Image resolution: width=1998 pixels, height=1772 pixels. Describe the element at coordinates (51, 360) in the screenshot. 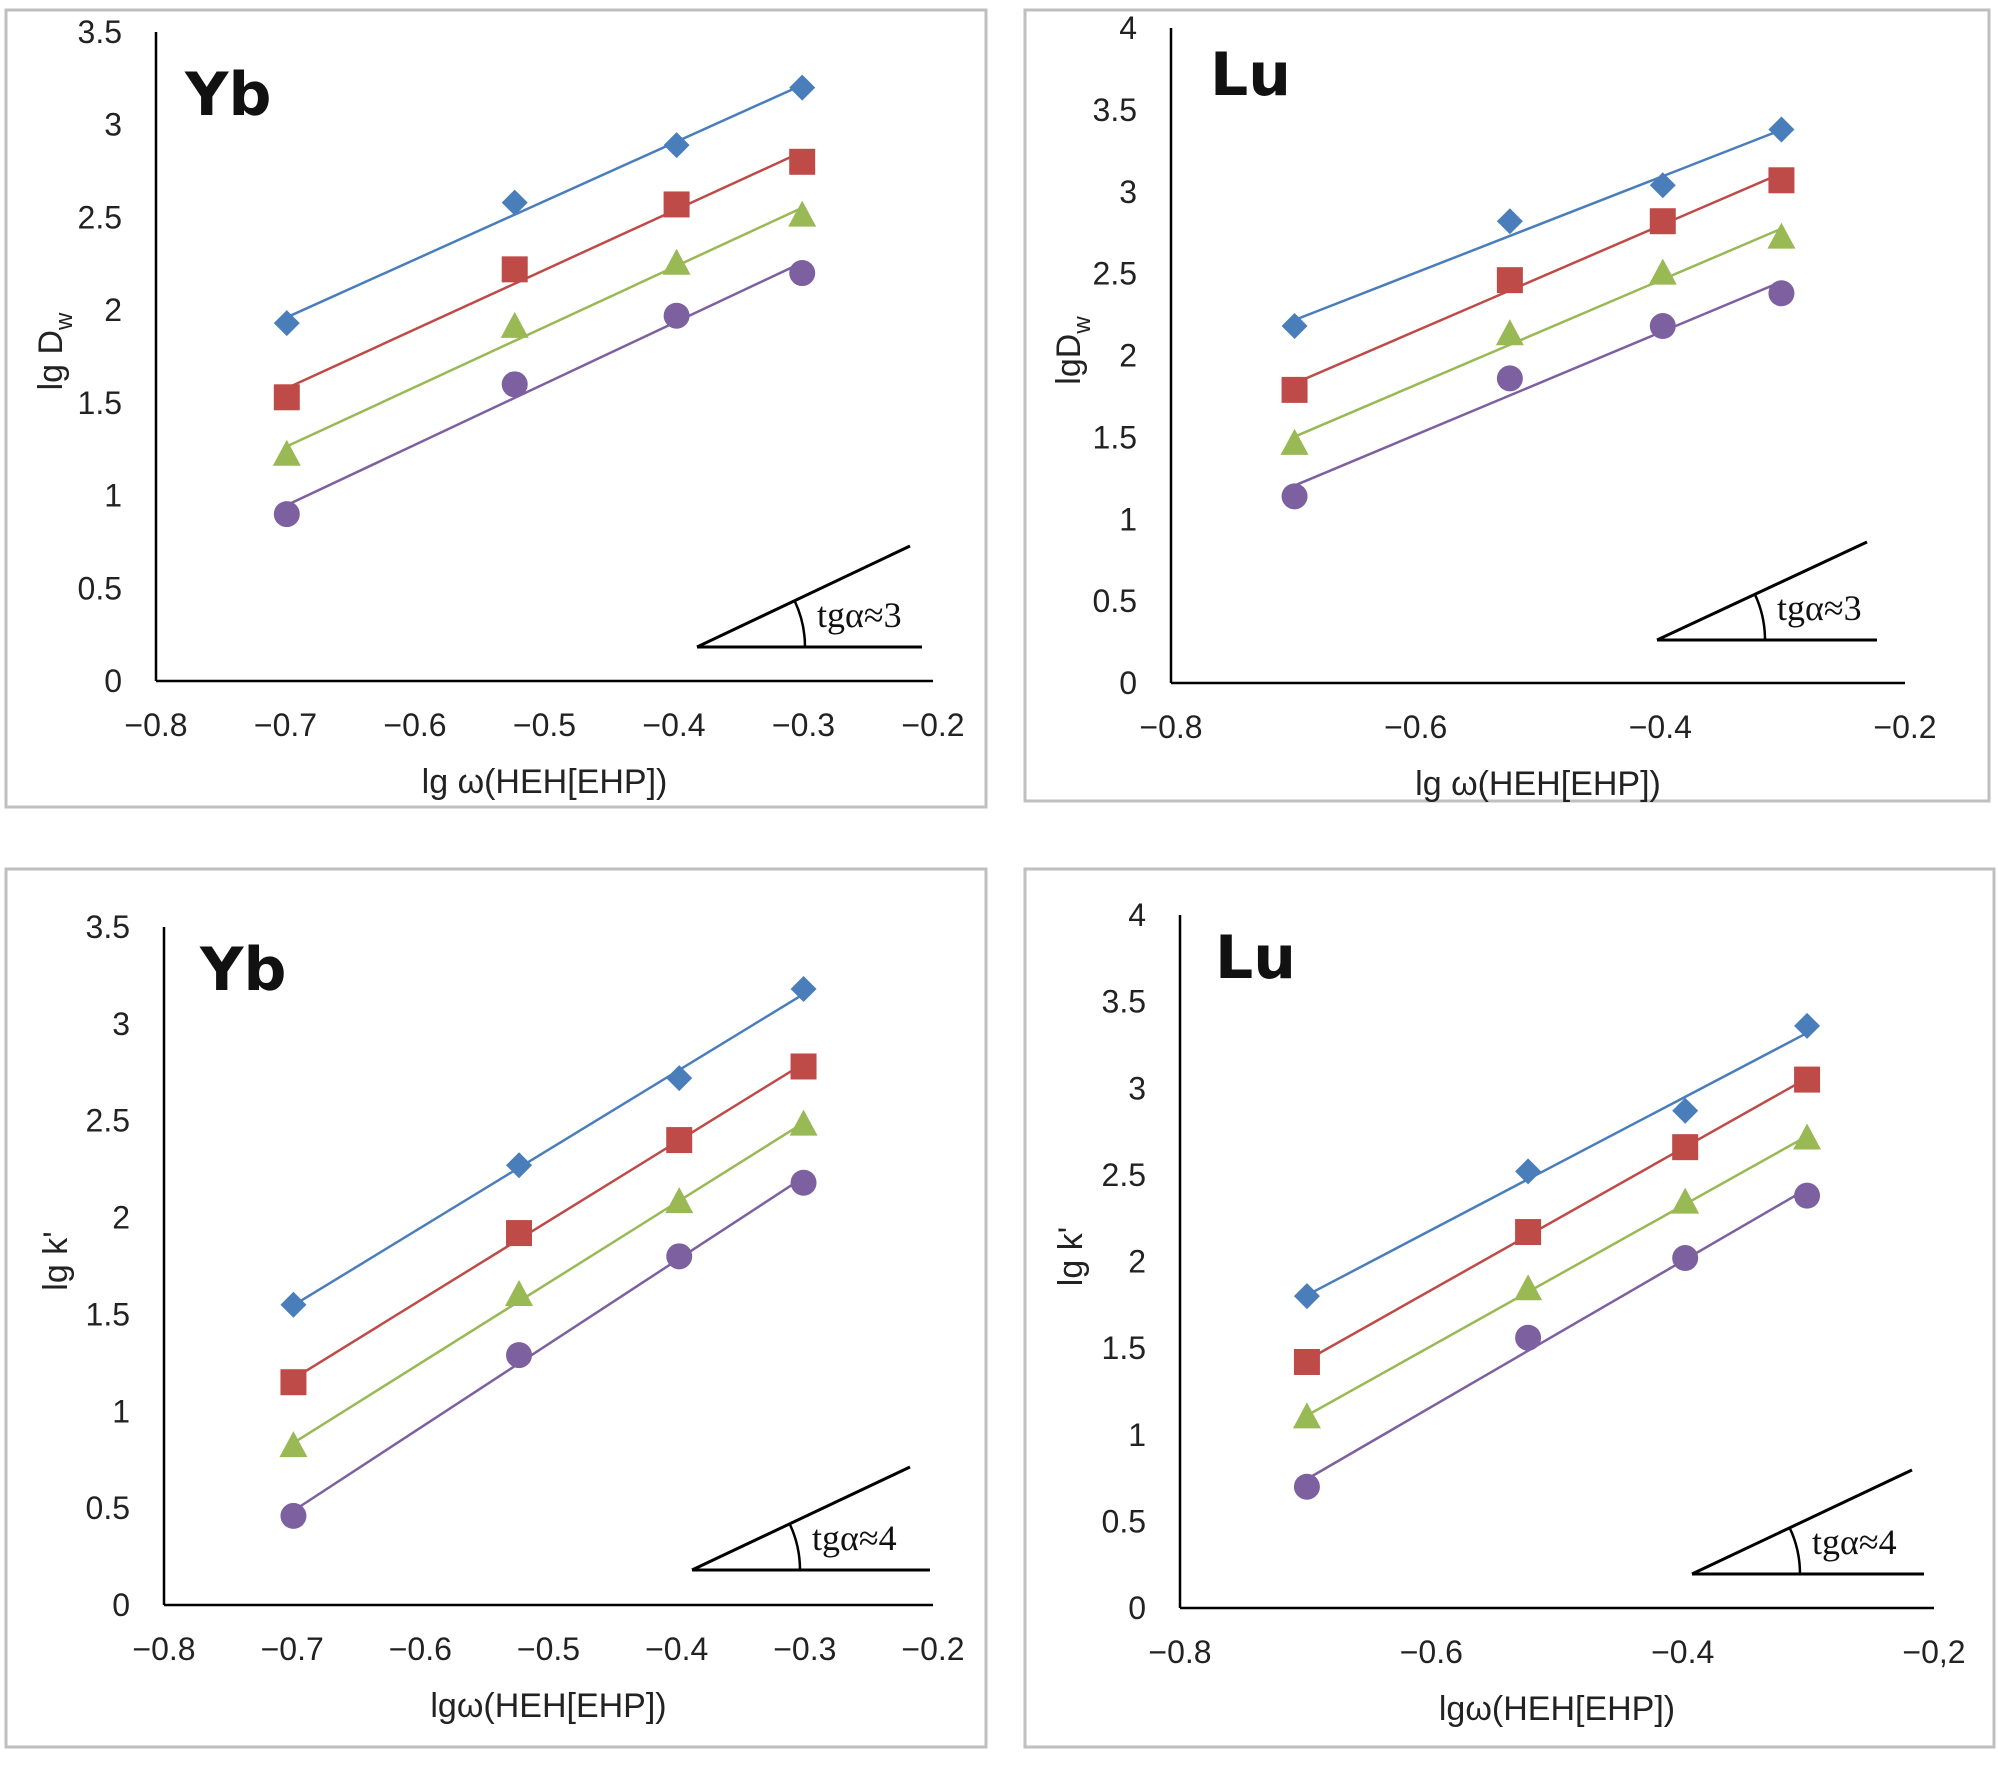

I see `y-axis-title-main: lg D` at that location.